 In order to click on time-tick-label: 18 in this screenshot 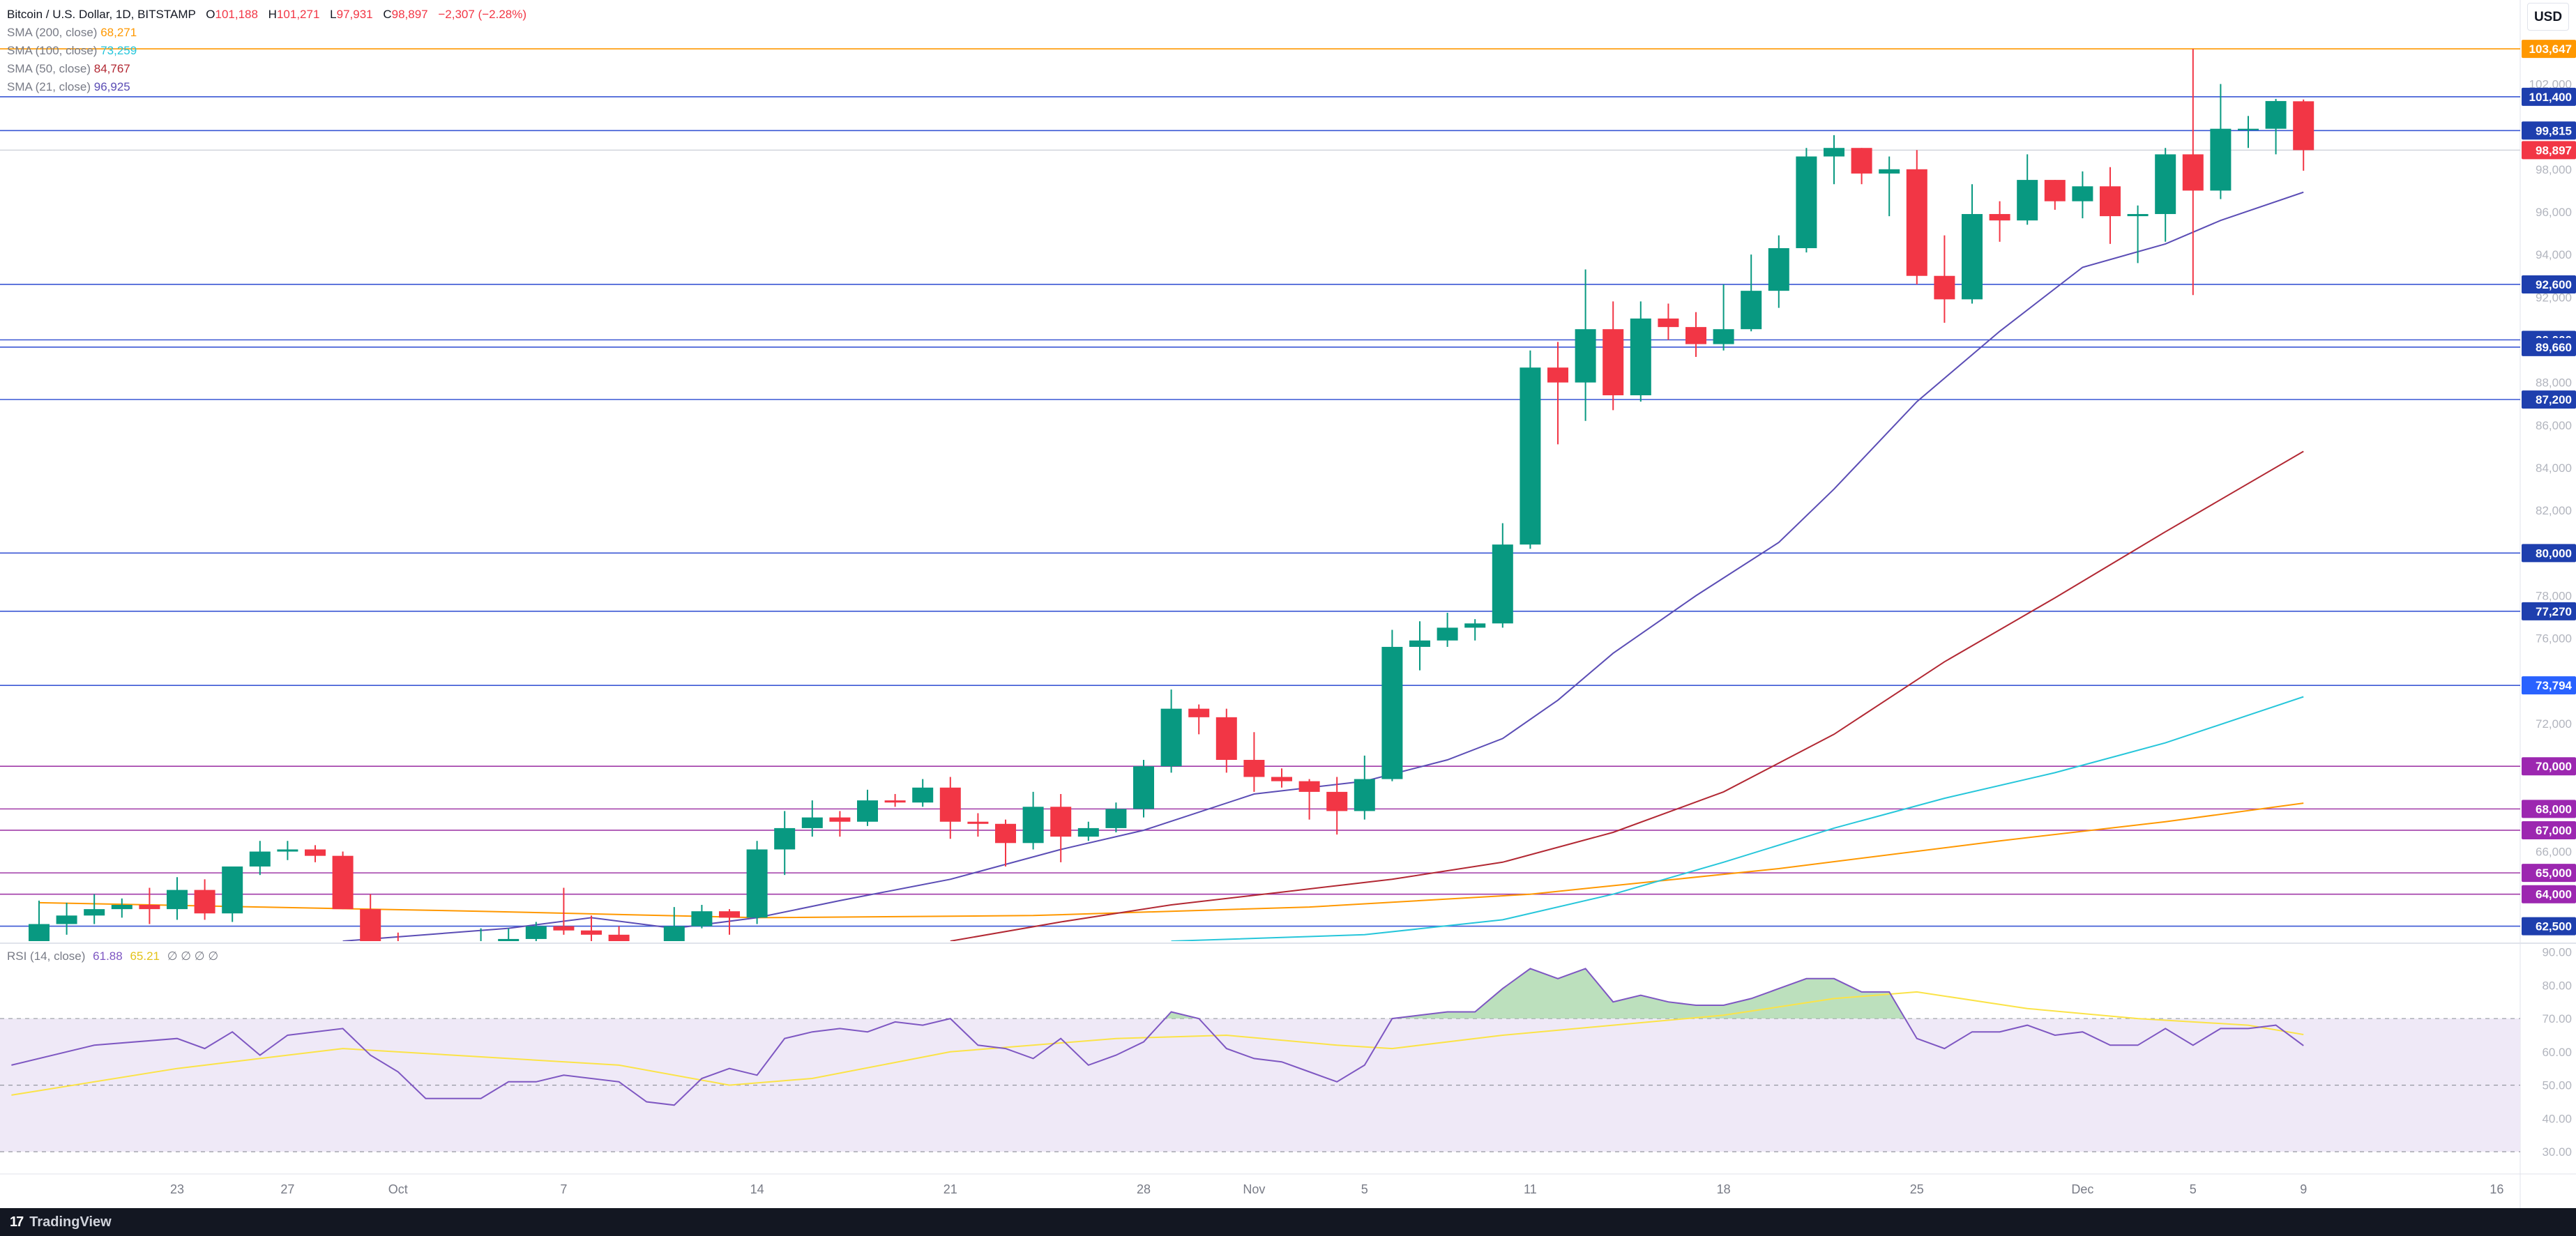, I will do `click(1724, 1189)`.